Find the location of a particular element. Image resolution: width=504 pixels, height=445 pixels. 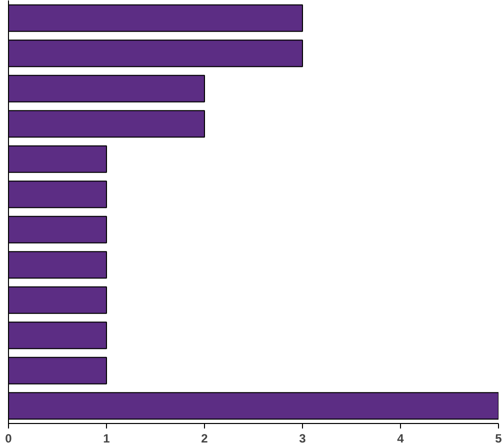

x-tick-label: 0 is located at coordinates (8, 438).